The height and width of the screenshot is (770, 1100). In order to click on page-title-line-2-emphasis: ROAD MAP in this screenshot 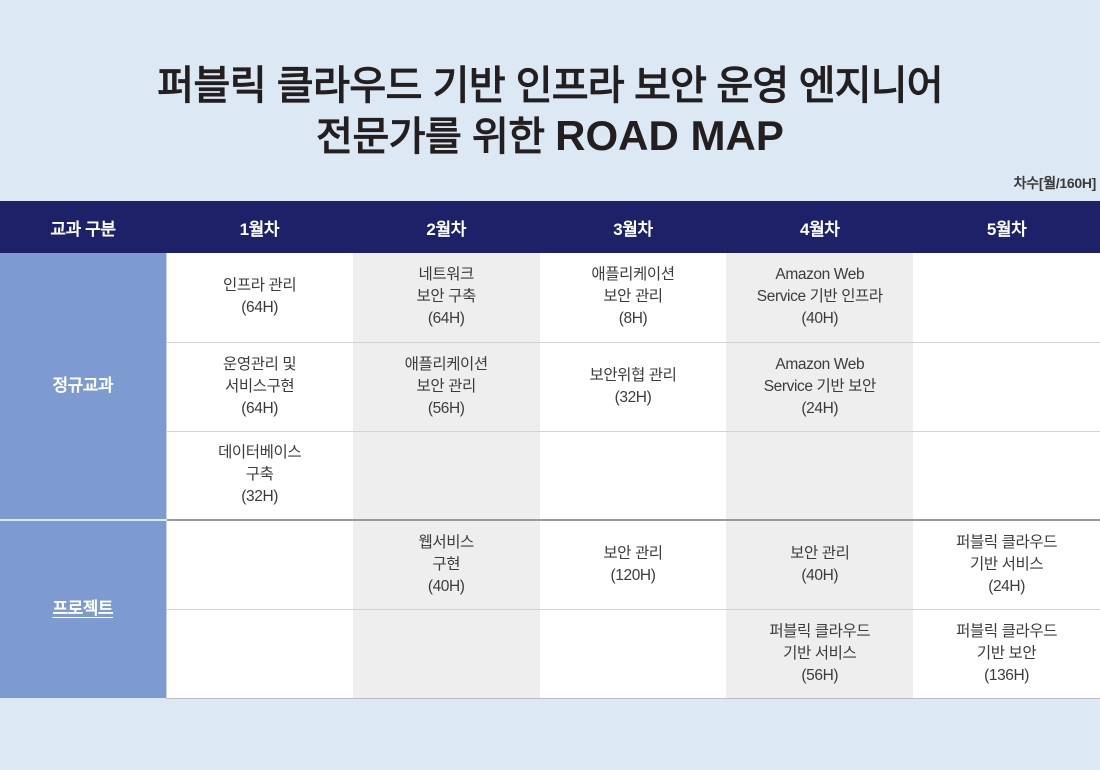, I will do `click(669, 135)`.